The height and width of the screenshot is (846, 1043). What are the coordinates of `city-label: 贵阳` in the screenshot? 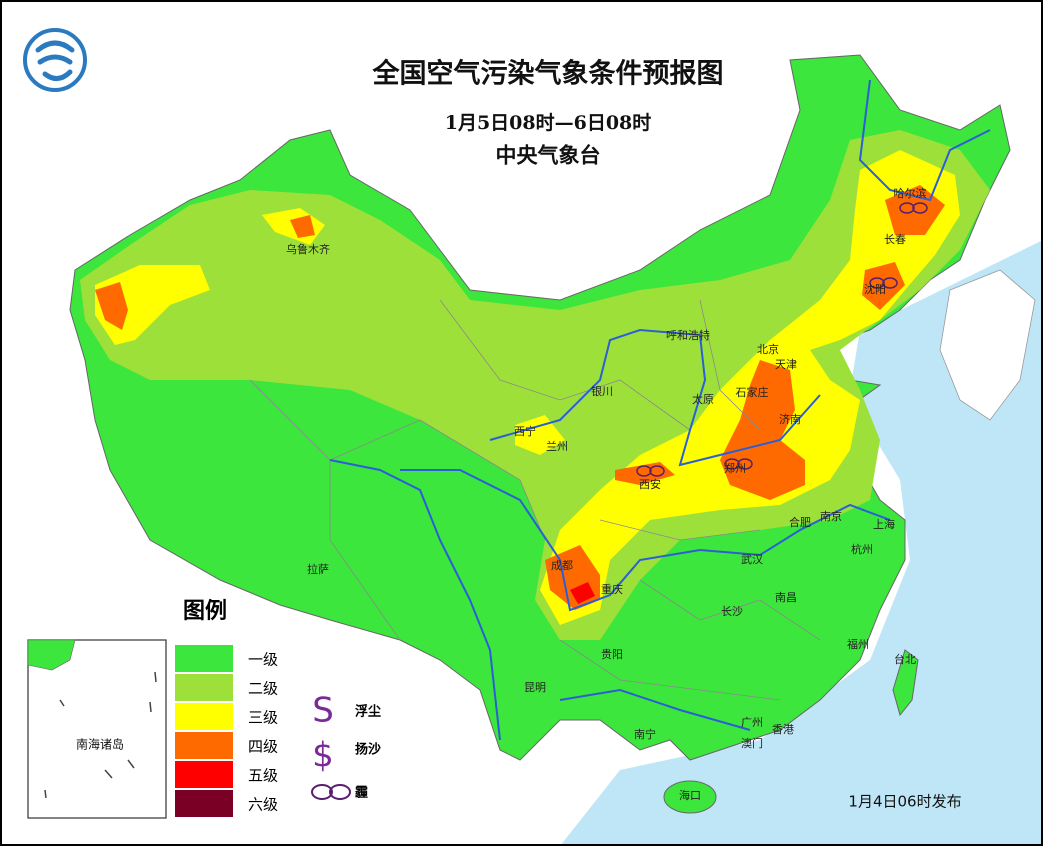 It's located at (612, 654).